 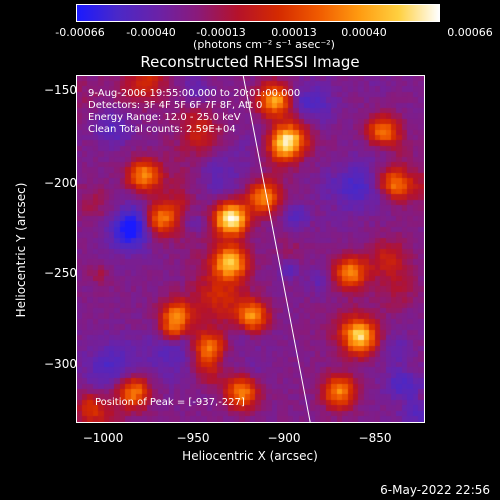 I want to click on x-tick-label: −1000, so click(x=103, y=438).